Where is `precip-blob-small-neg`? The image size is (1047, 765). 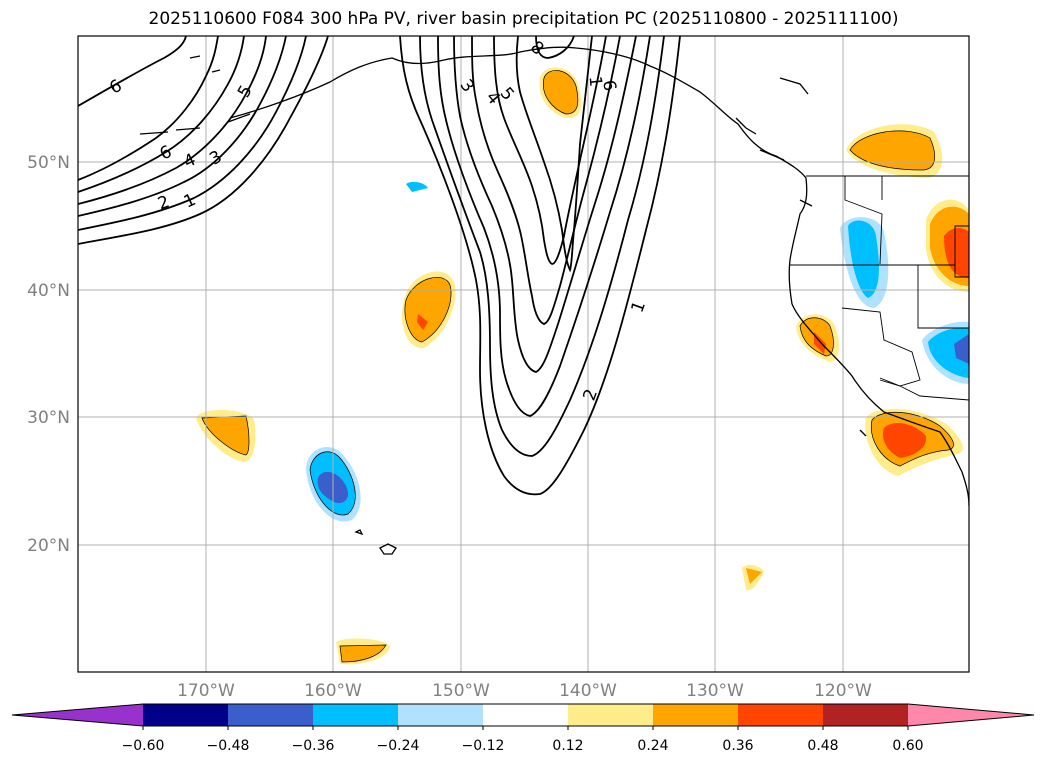 precip-blob-small-neg is located at coordinates (417, 186).